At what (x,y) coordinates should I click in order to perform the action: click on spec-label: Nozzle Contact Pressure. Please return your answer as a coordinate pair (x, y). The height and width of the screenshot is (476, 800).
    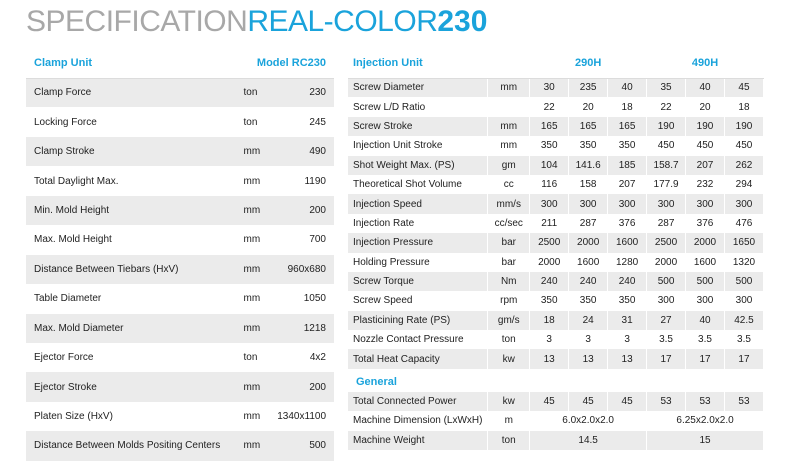
    Looking at the image, I should click on (418, 340).